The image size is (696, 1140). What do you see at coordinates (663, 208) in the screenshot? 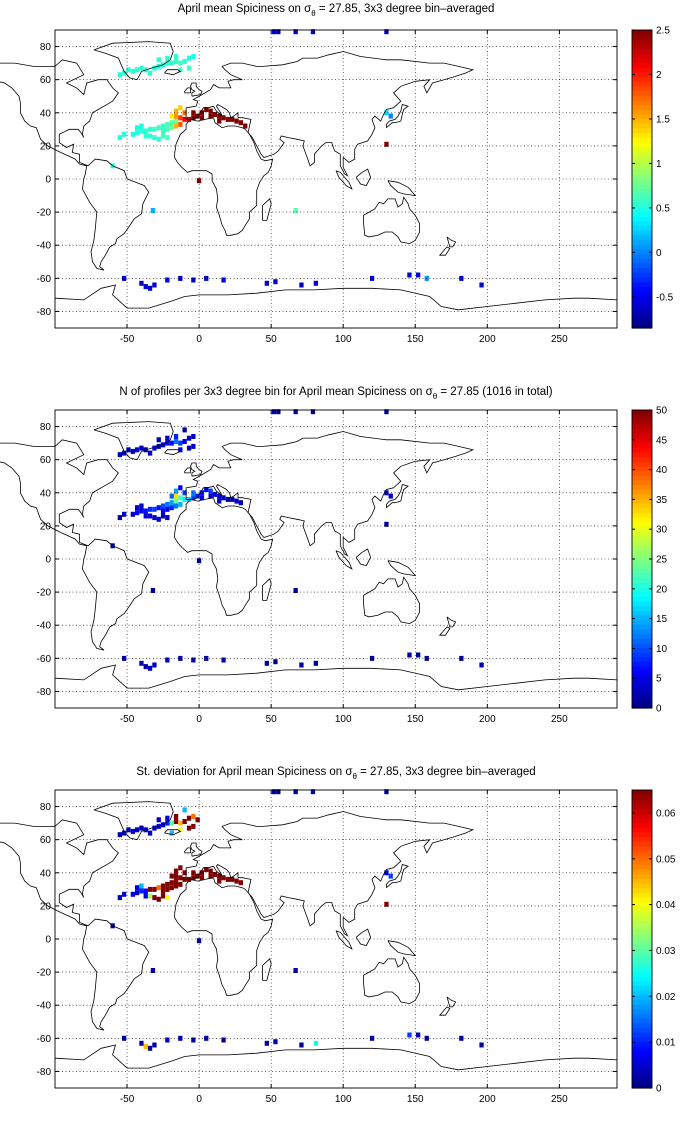
I see `colorbar-tick-label: 0.5` at bounding box center [663, 208].